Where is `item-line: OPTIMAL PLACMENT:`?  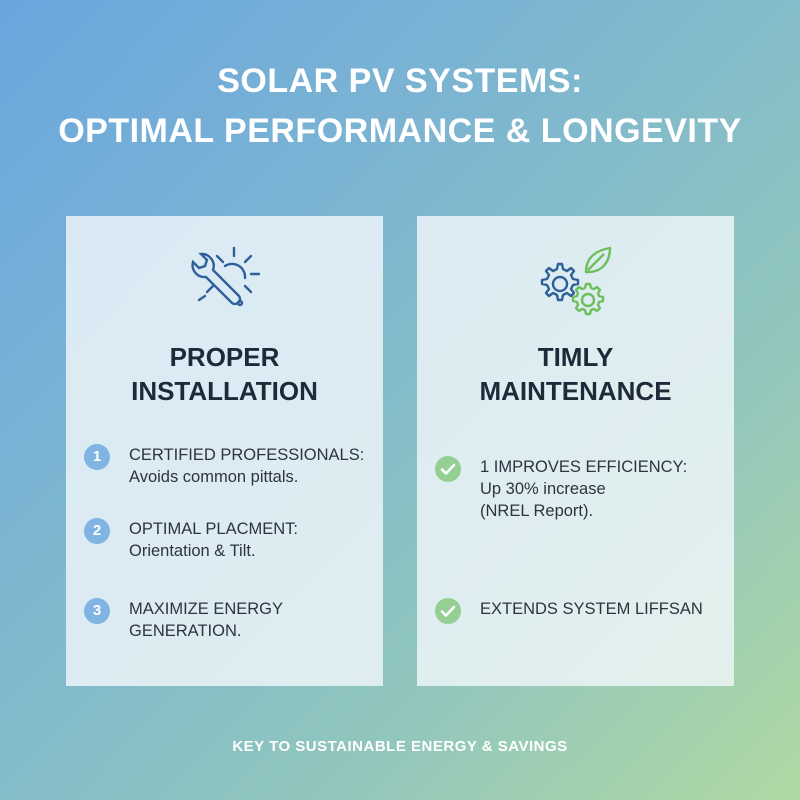
item-line: OPTIMAL PLACMENT: is located at coordinates (214, 529).